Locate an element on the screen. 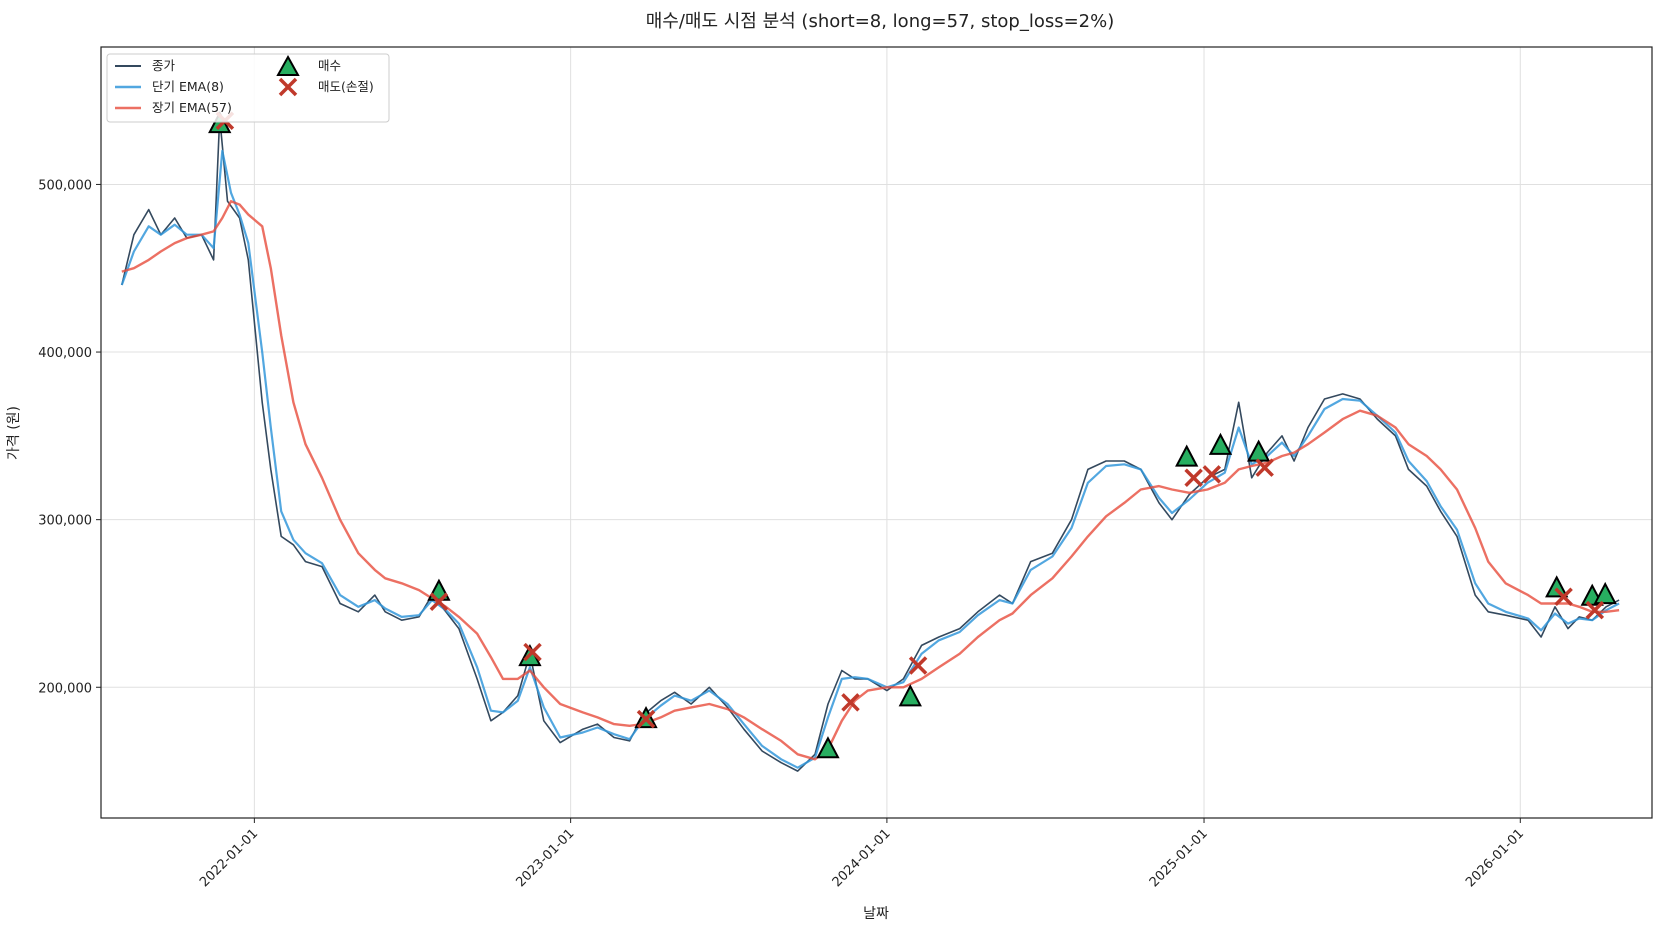 This screenshot has height=930, width=1660. legend-sell-label: 매도(손절) is located at coordinates (346, 86).